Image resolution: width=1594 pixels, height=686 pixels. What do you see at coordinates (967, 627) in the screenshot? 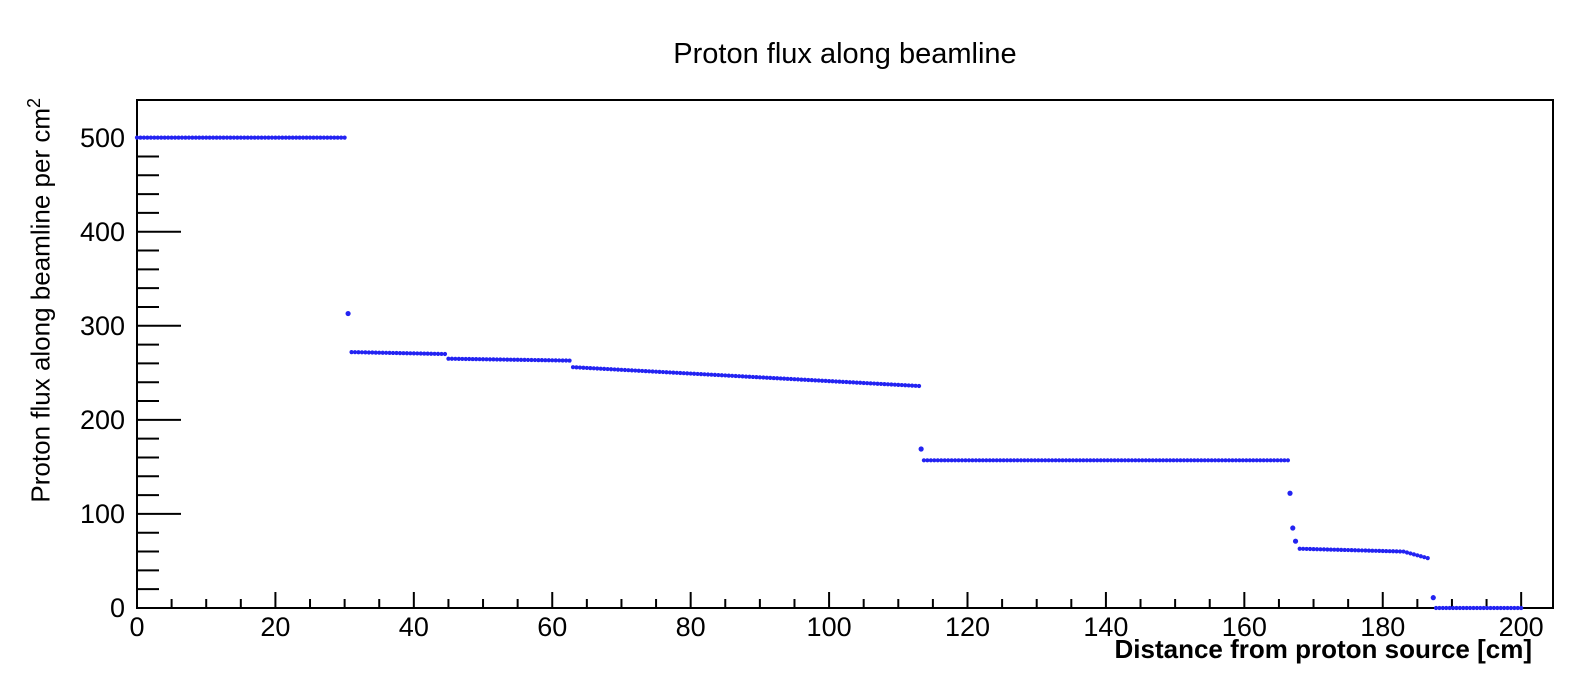
I see `x-tick-label: 120` at bounding box center [967, 627].